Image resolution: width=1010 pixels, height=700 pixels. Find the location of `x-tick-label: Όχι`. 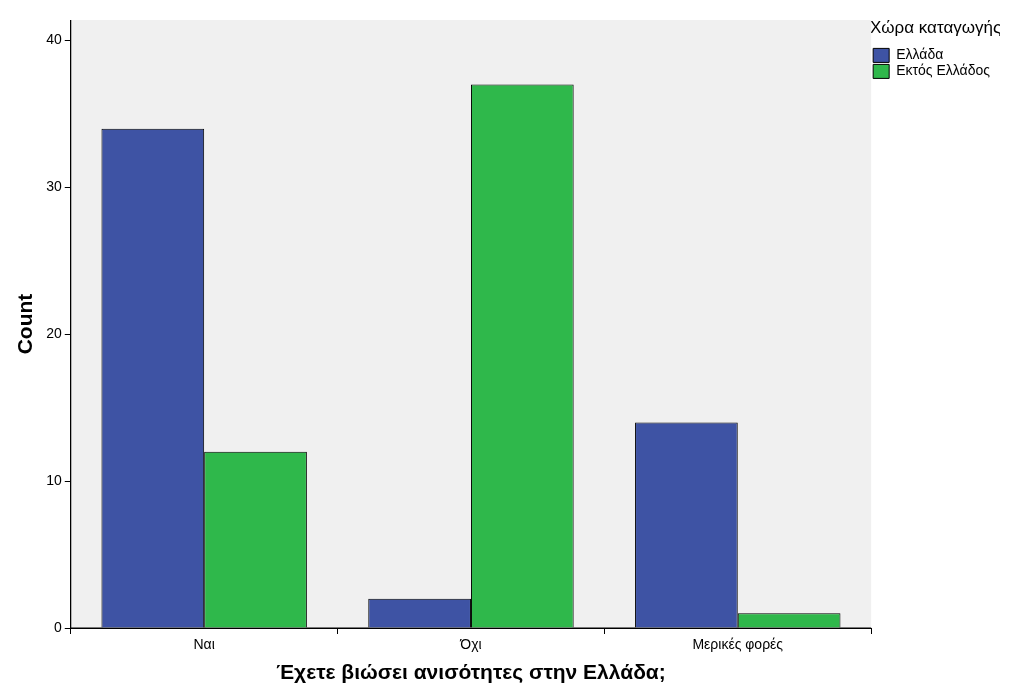

x-tick-label: Όχι is located at coordinates (470, 644).